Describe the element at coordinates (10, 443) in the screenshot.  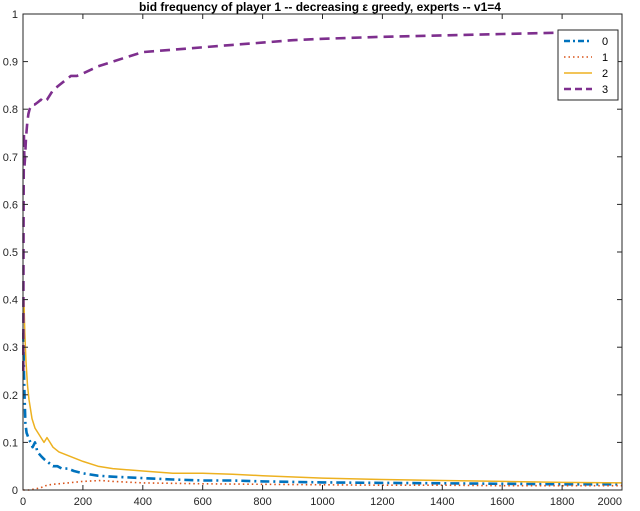
I see `y-tick-label: 0.1` at that location.